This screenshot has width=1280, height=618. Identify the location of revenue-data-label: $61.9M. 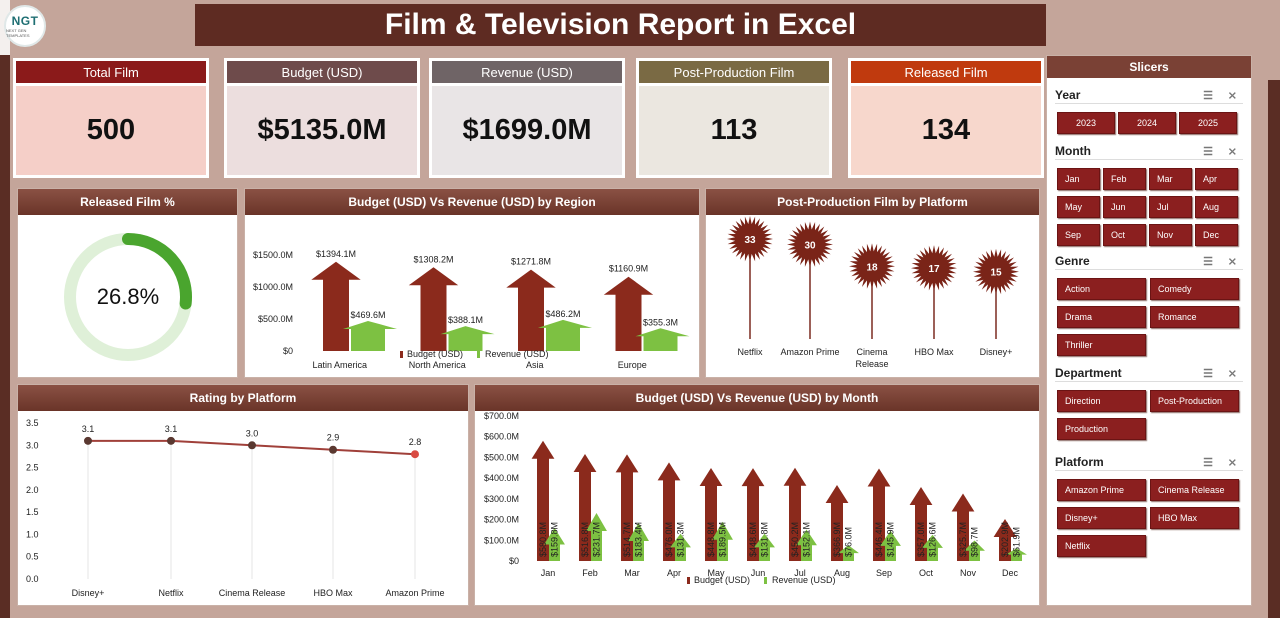
(1017, 542).